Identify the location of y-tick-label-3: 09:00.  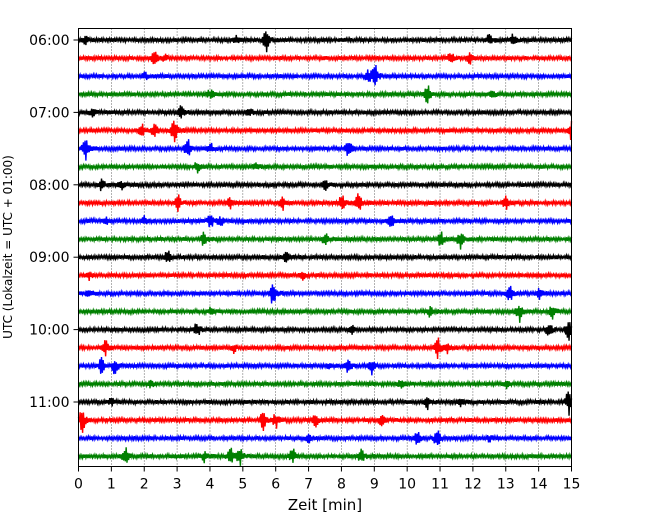
(49, 258).